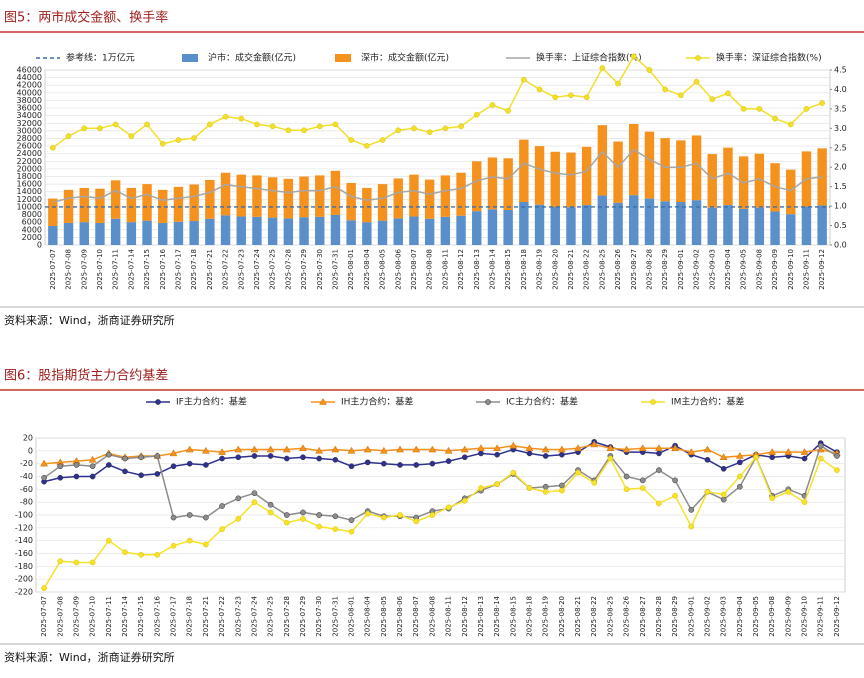 This screenshot has width=864, height=678. What do you see at coordinates (29, 161) in the screenshot?
I see `y-tick-label: 22000` at bounding box center [29, 161].